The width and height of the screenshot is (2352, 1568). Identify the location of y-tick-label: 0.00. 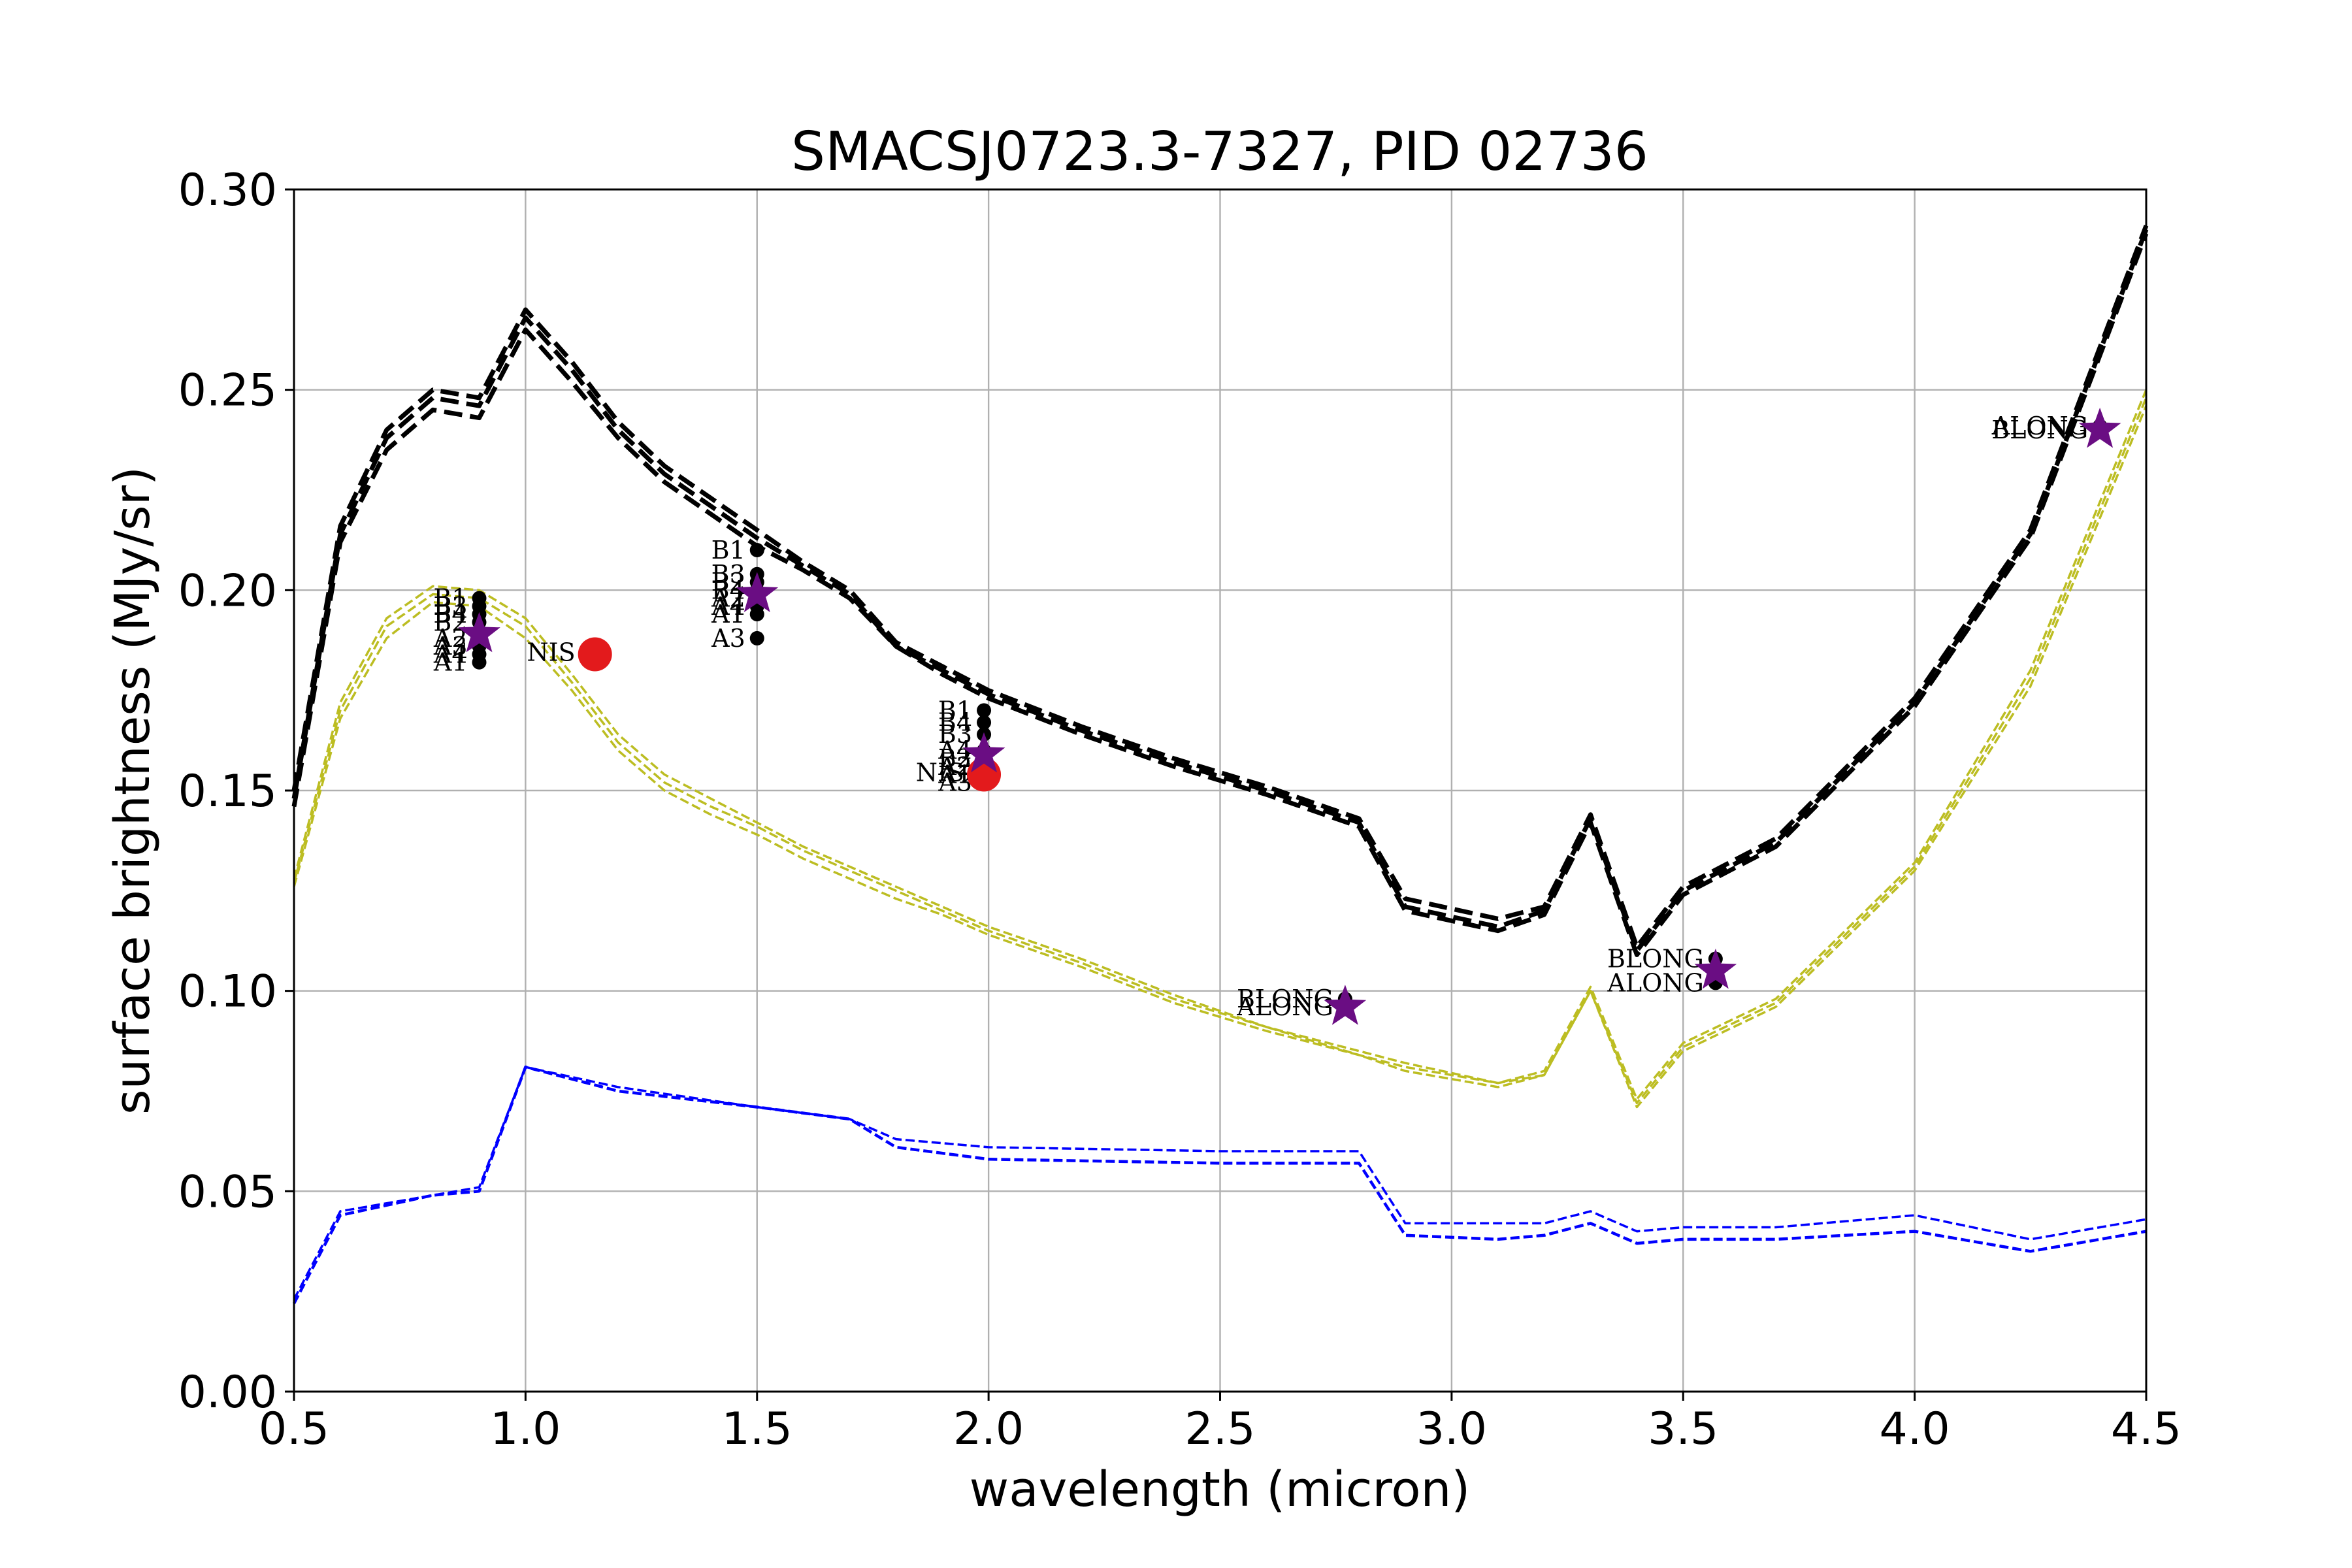
(227, 1392).